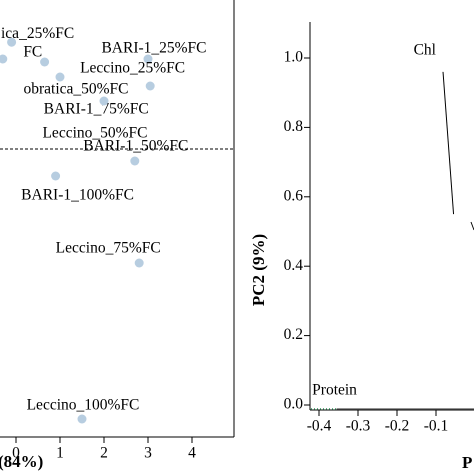 The image size is (474, 474). Describe the element at coordinates (294, 404) in the screenshot. I see `loadings-y-tick-label: 0.0` at that location.